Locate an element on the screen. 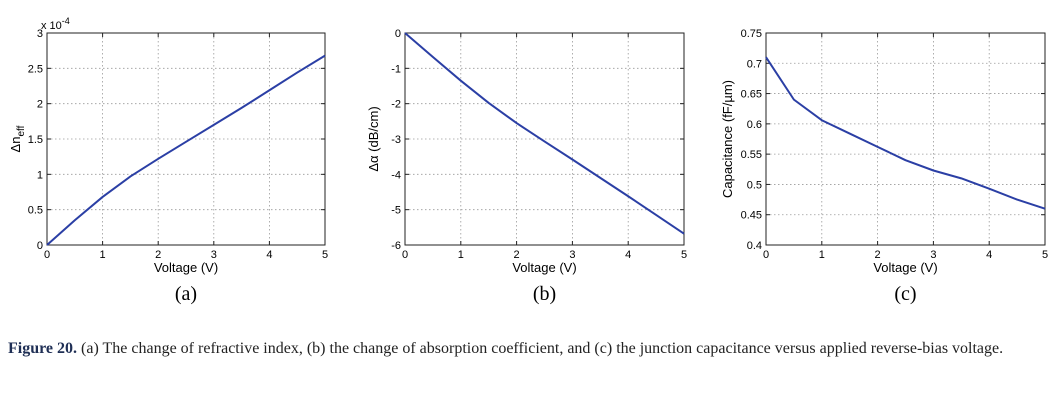  y-tick-label: 2.5 is located at coordinates (35, 69).